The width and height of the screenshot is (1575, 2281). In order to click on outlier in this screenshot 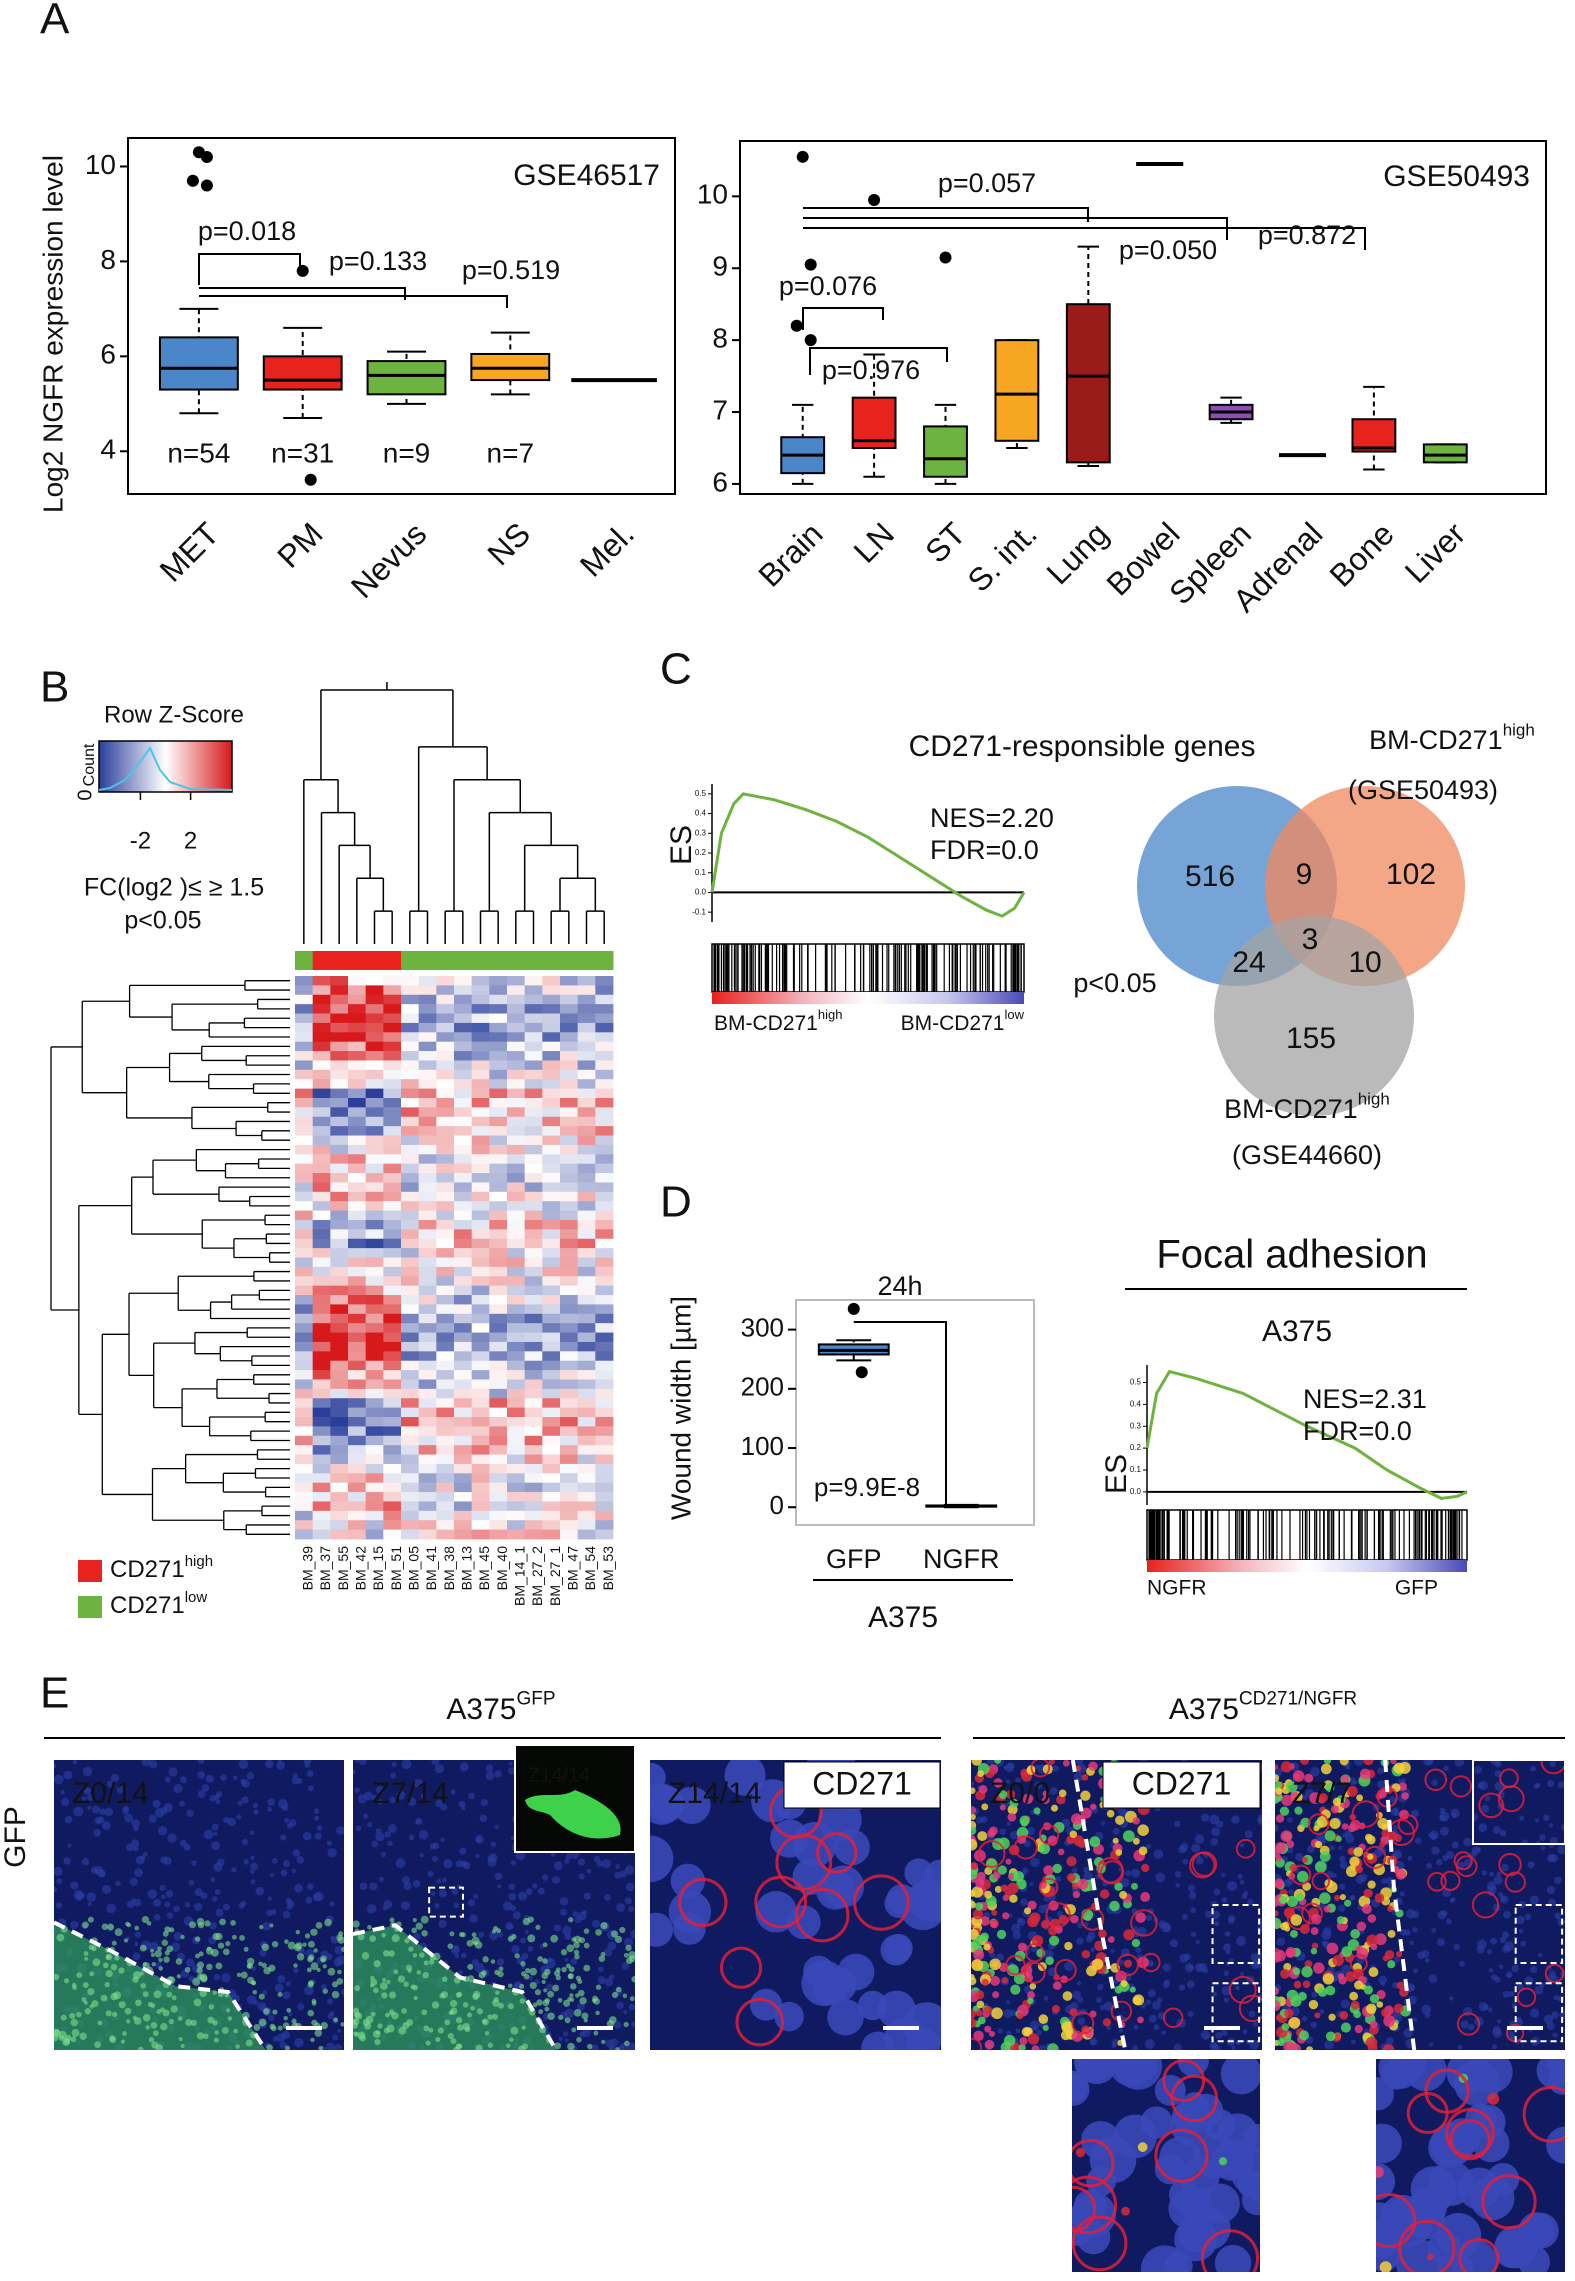, I will do `click(810, 264)`.